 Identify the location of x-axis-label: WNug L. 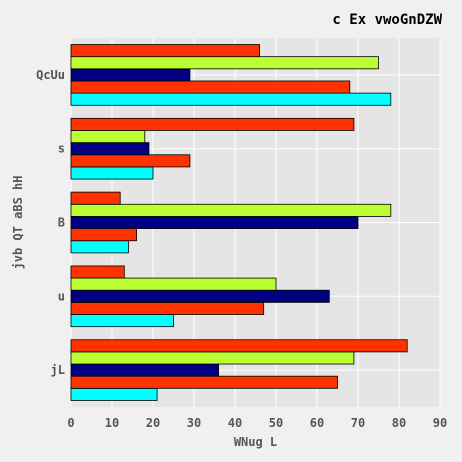
(255, 442).